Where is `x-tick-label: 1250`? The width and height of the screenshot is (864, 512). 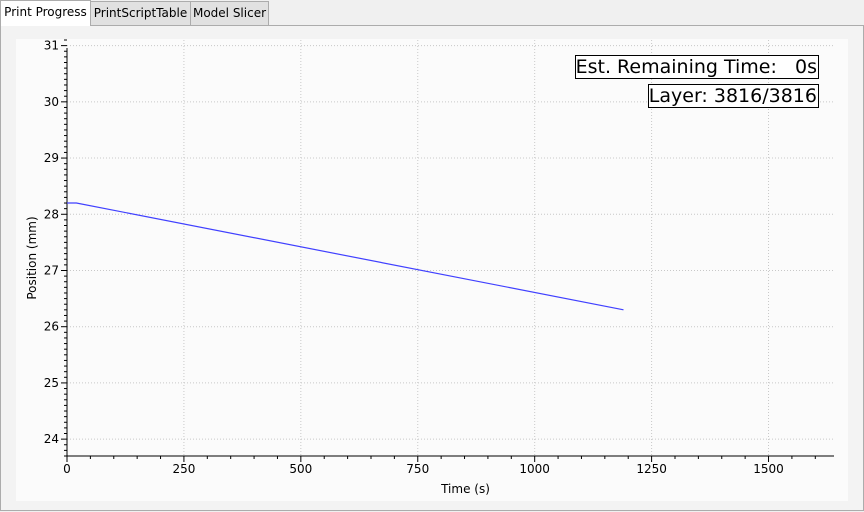
x-tick-label: 1250 is located at coordinates (651, 469).